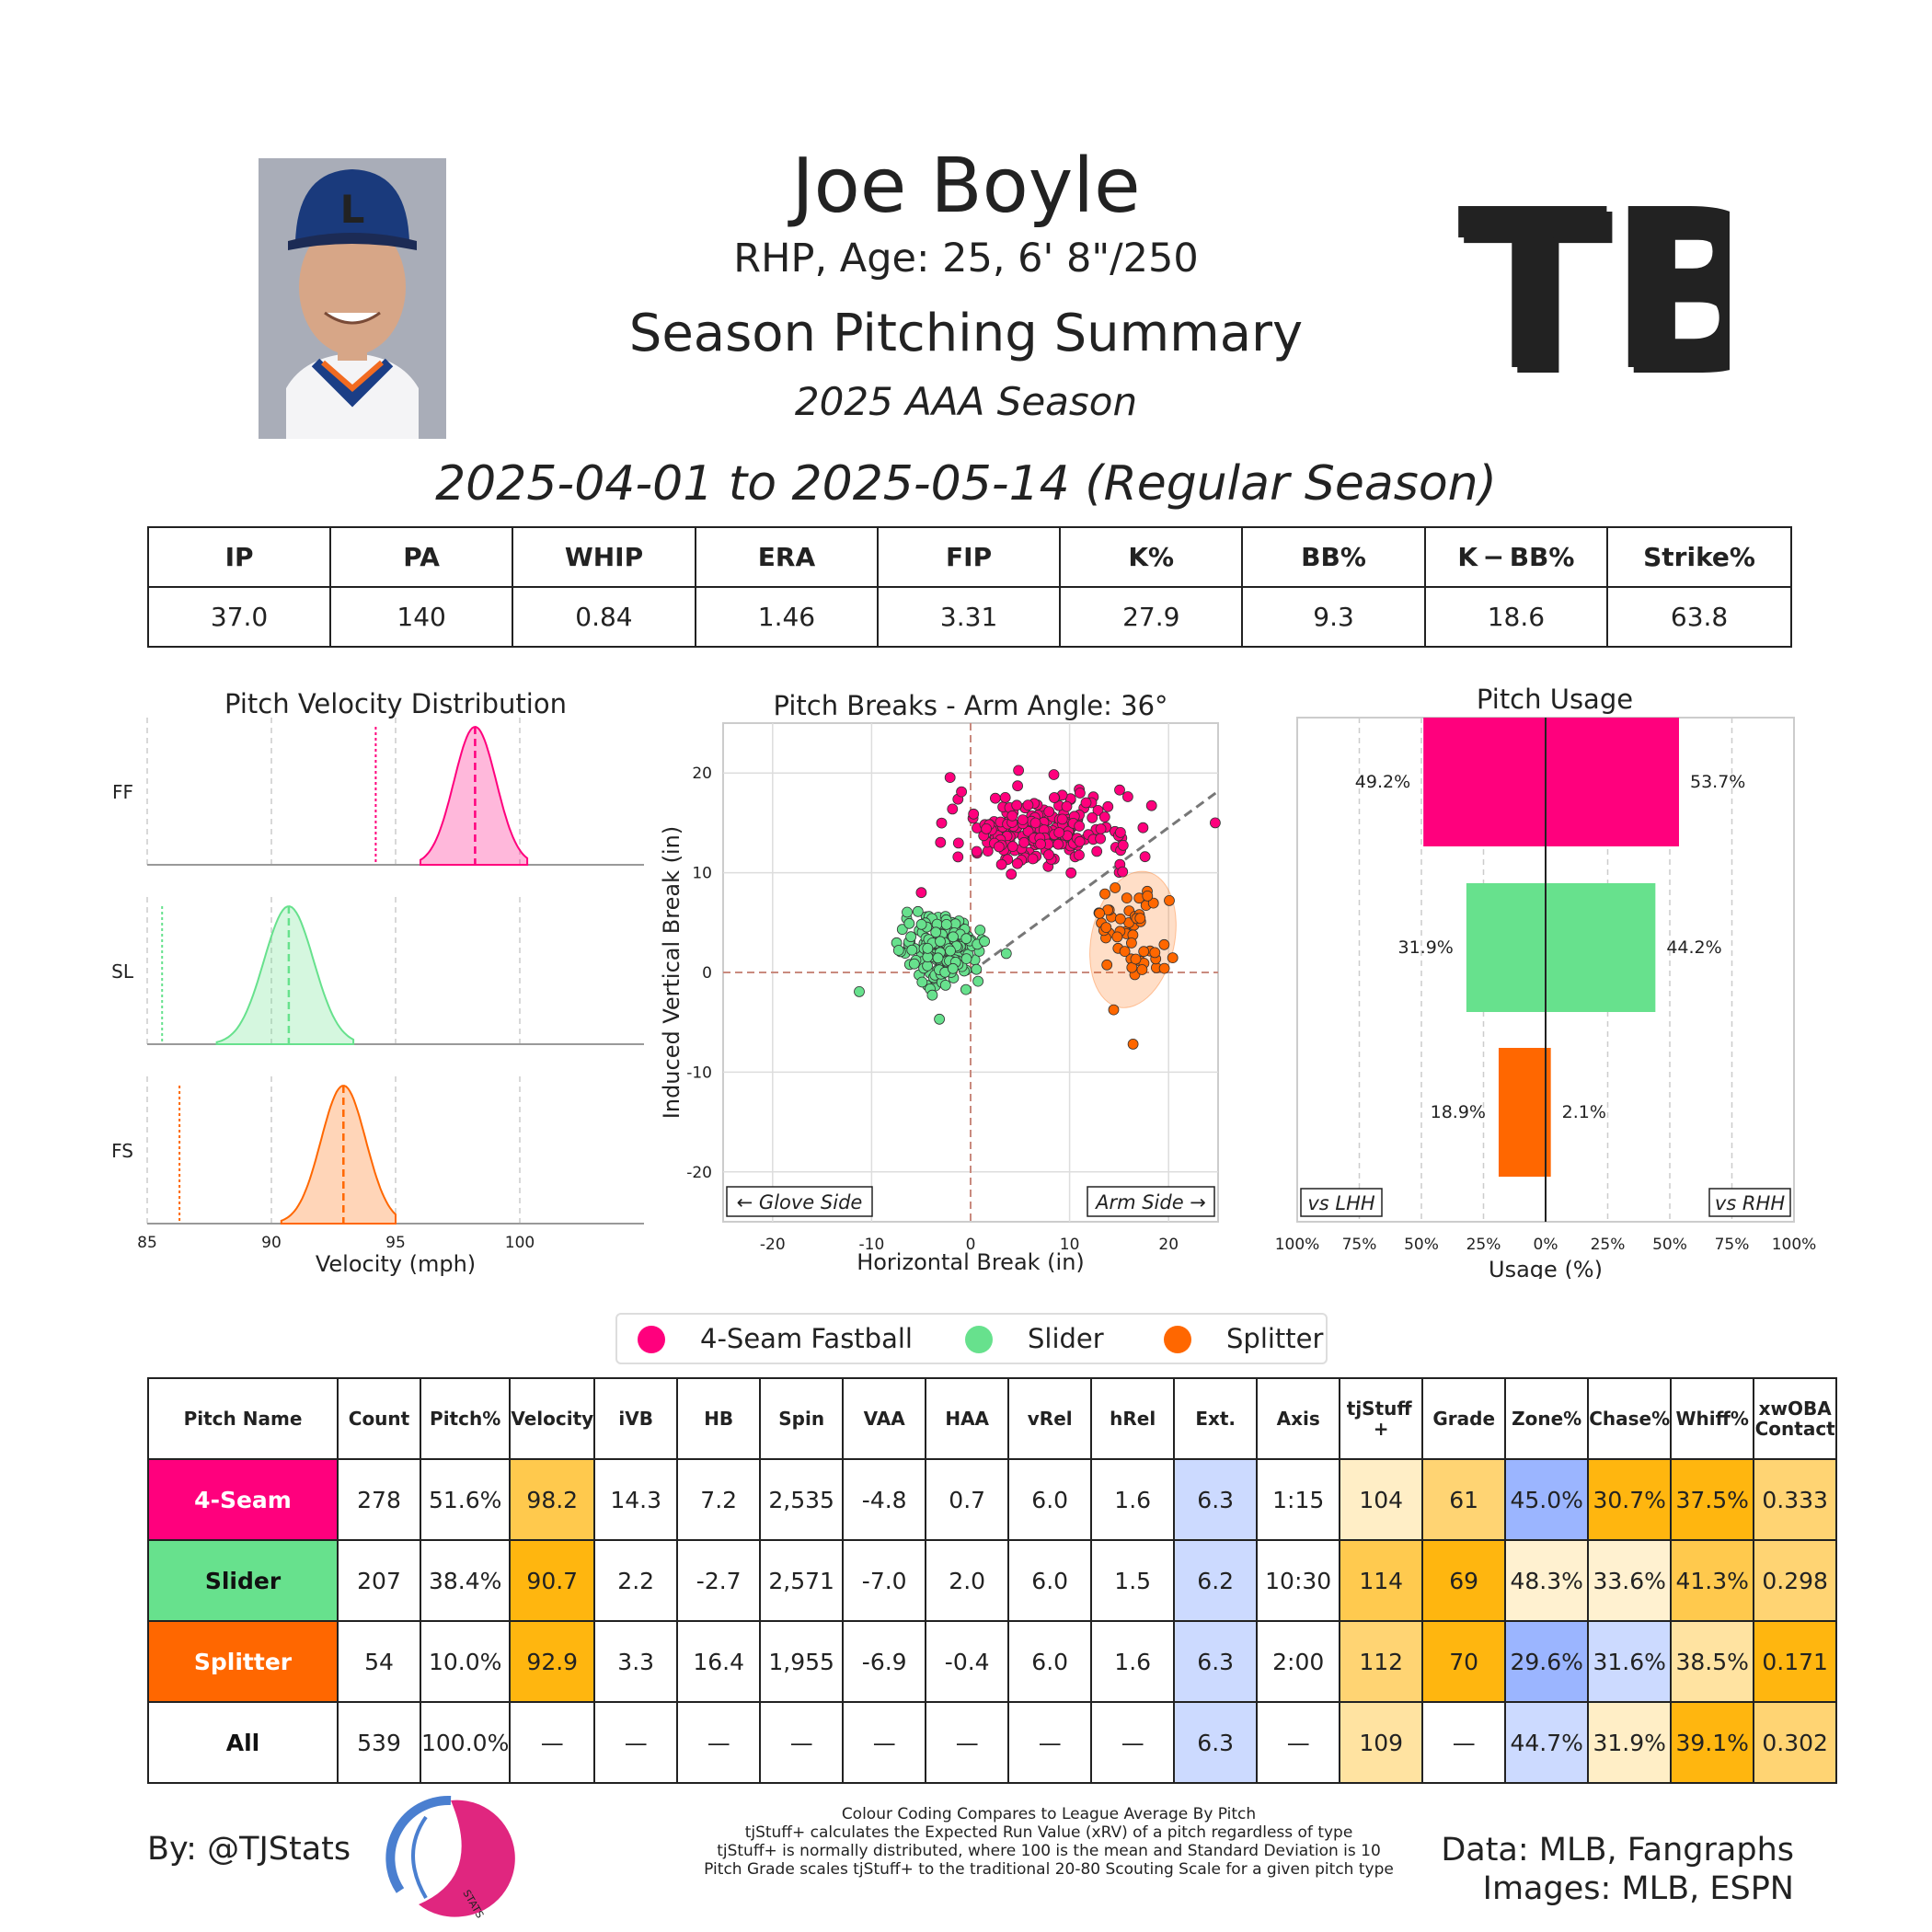  I want to click on pitch-table-header-cell: HB, so click(719, 1418).